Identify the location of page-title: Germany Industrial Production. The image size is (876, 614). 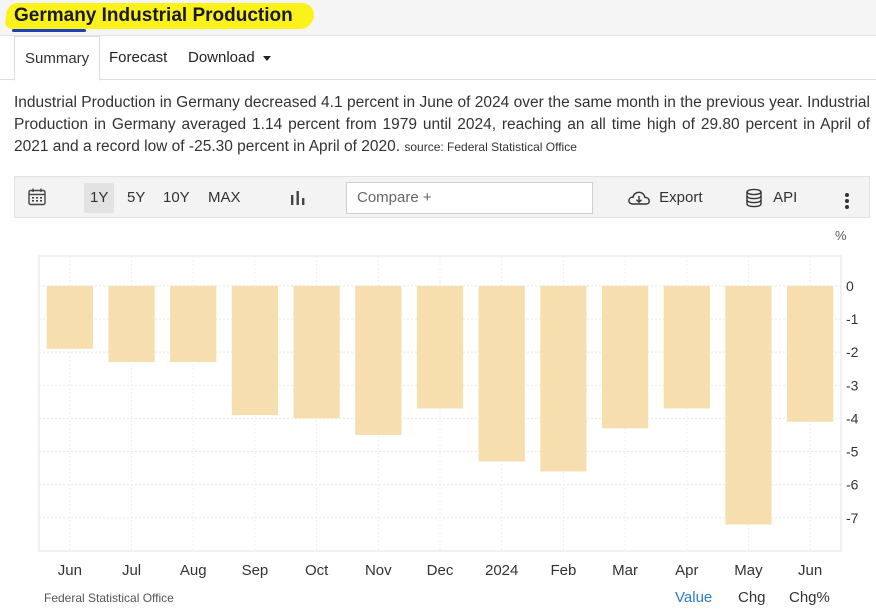
(153, 15).